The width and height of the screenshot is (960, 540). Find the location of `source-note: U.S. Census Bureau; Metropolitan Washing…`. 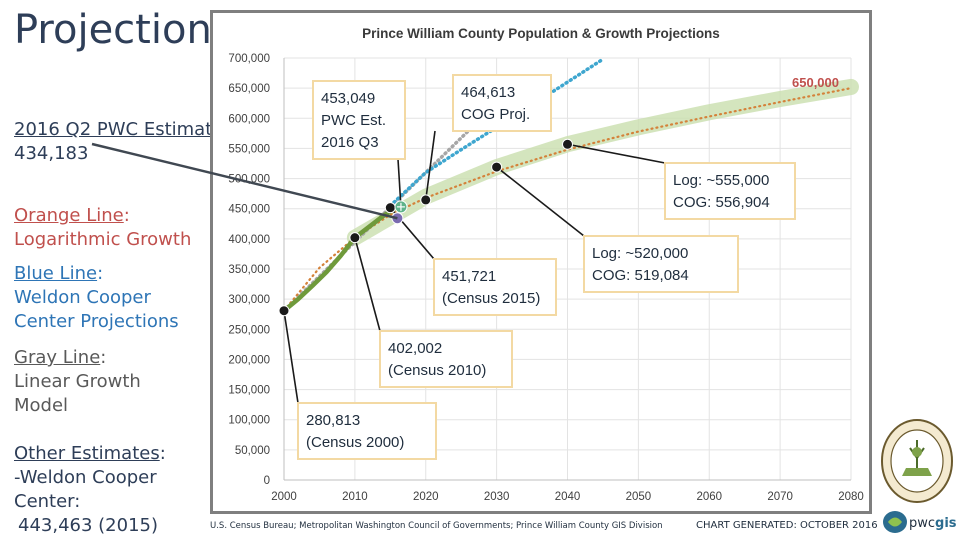

source-note: U.S. Census Bureau; Metropolitan Washing… is located at coordinates (436, 526).